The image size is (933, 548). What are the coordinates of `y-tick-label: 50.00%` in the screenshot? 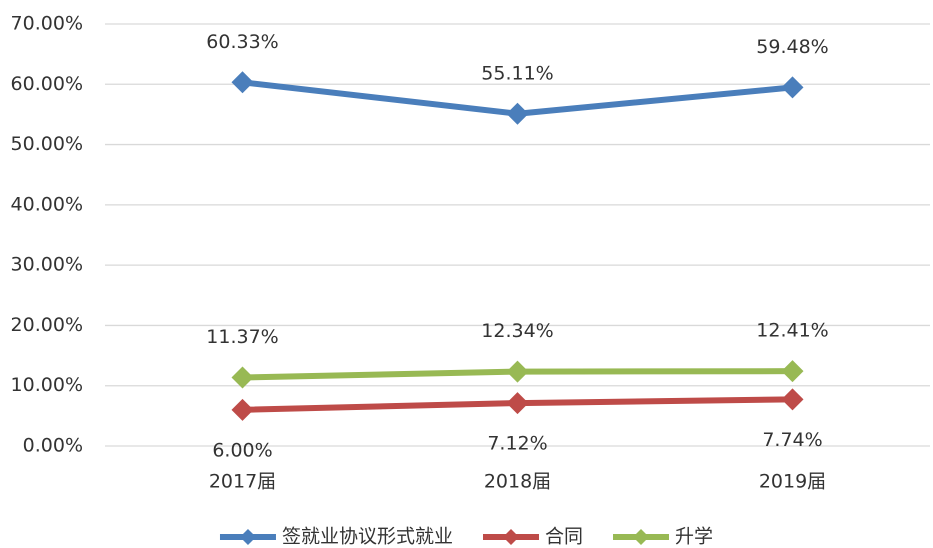 It's located at (47, 144).